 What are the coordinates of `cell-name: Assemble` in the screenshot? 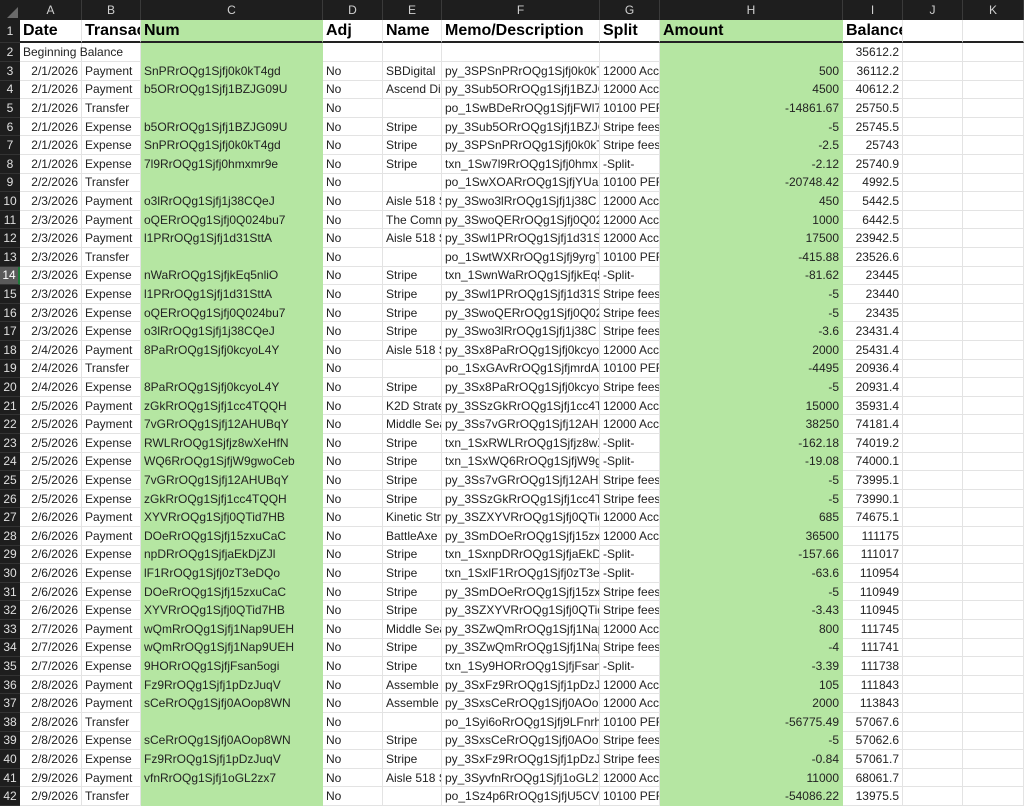 It's located at (412, 685).